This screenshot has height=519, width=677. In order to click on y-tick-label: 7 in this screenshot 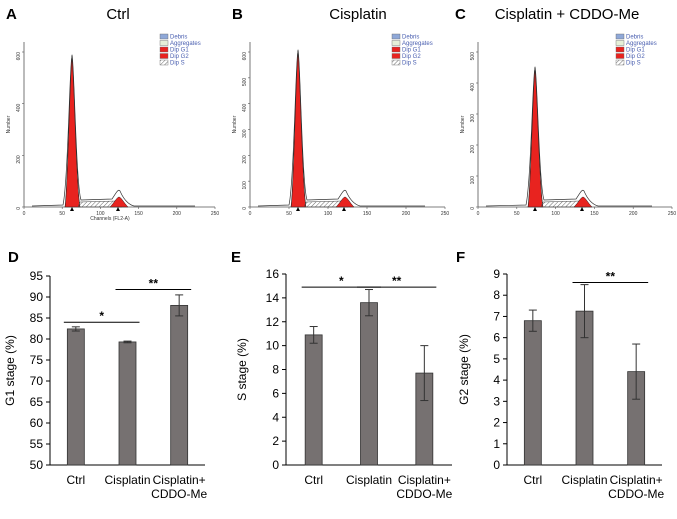, I will do `click(496, 316)`.